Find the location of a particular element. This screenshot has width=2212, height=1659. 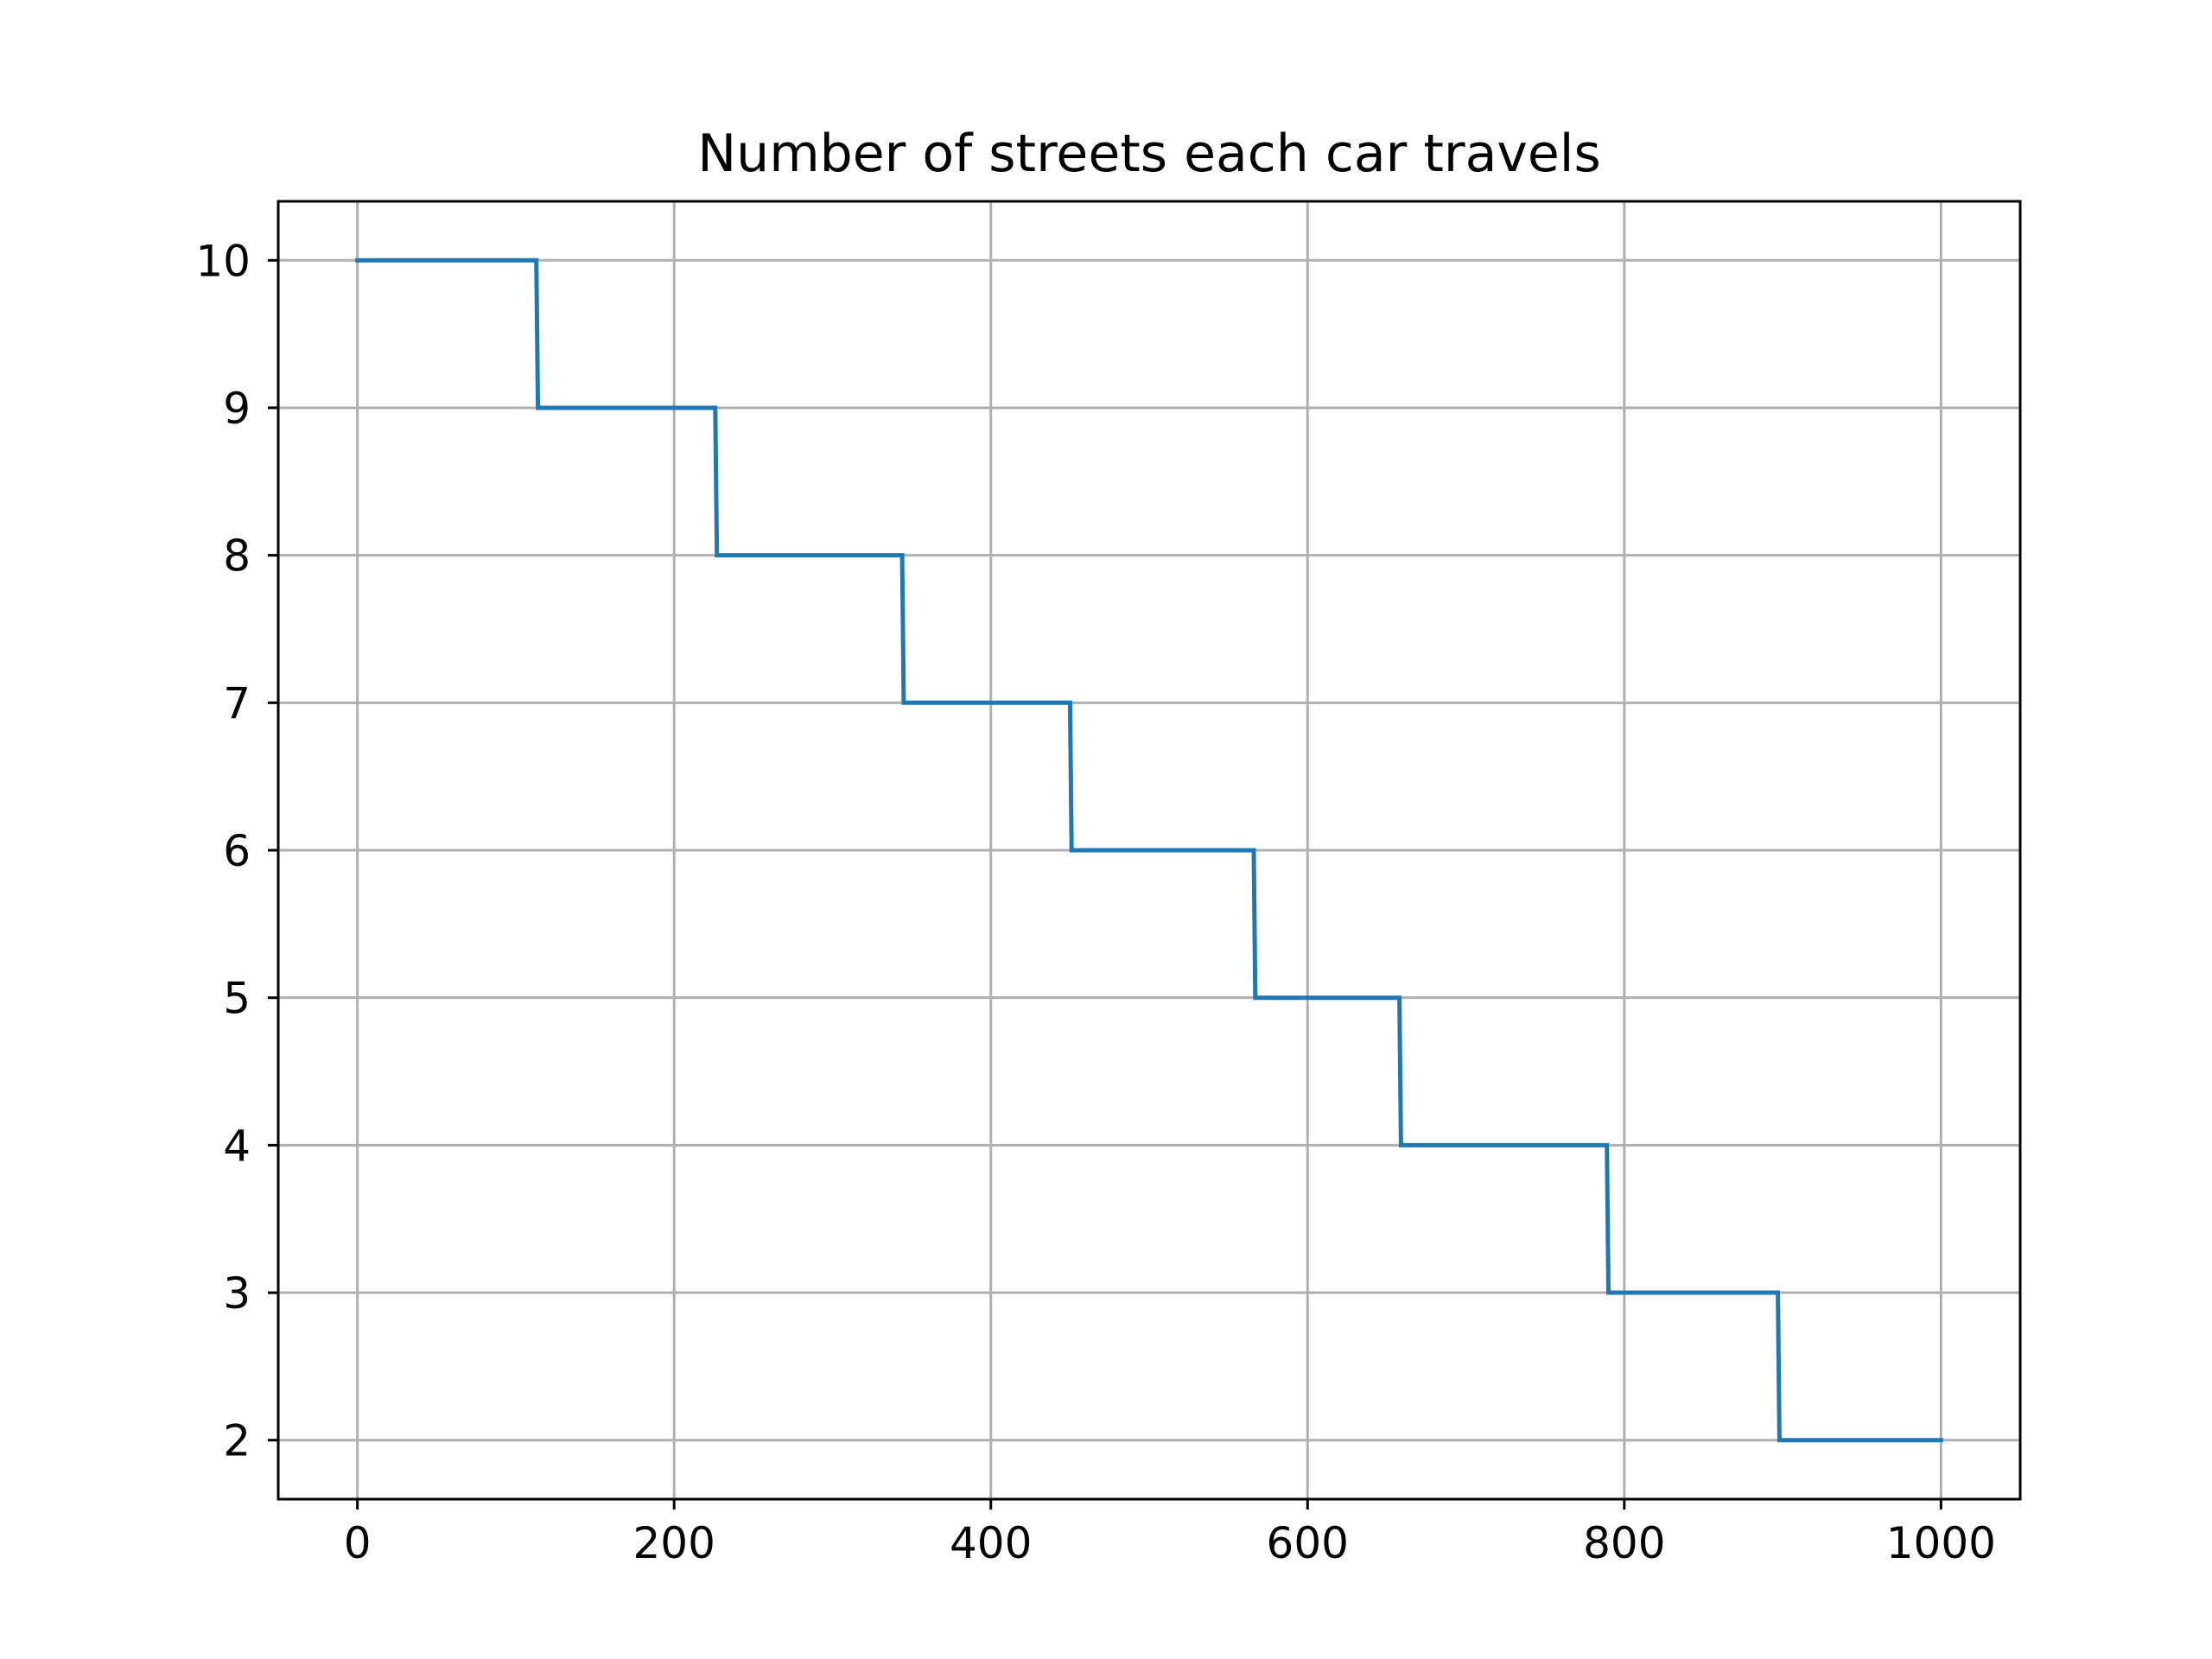

x-tick-label: 400 is located at coordinates (991, 1543).